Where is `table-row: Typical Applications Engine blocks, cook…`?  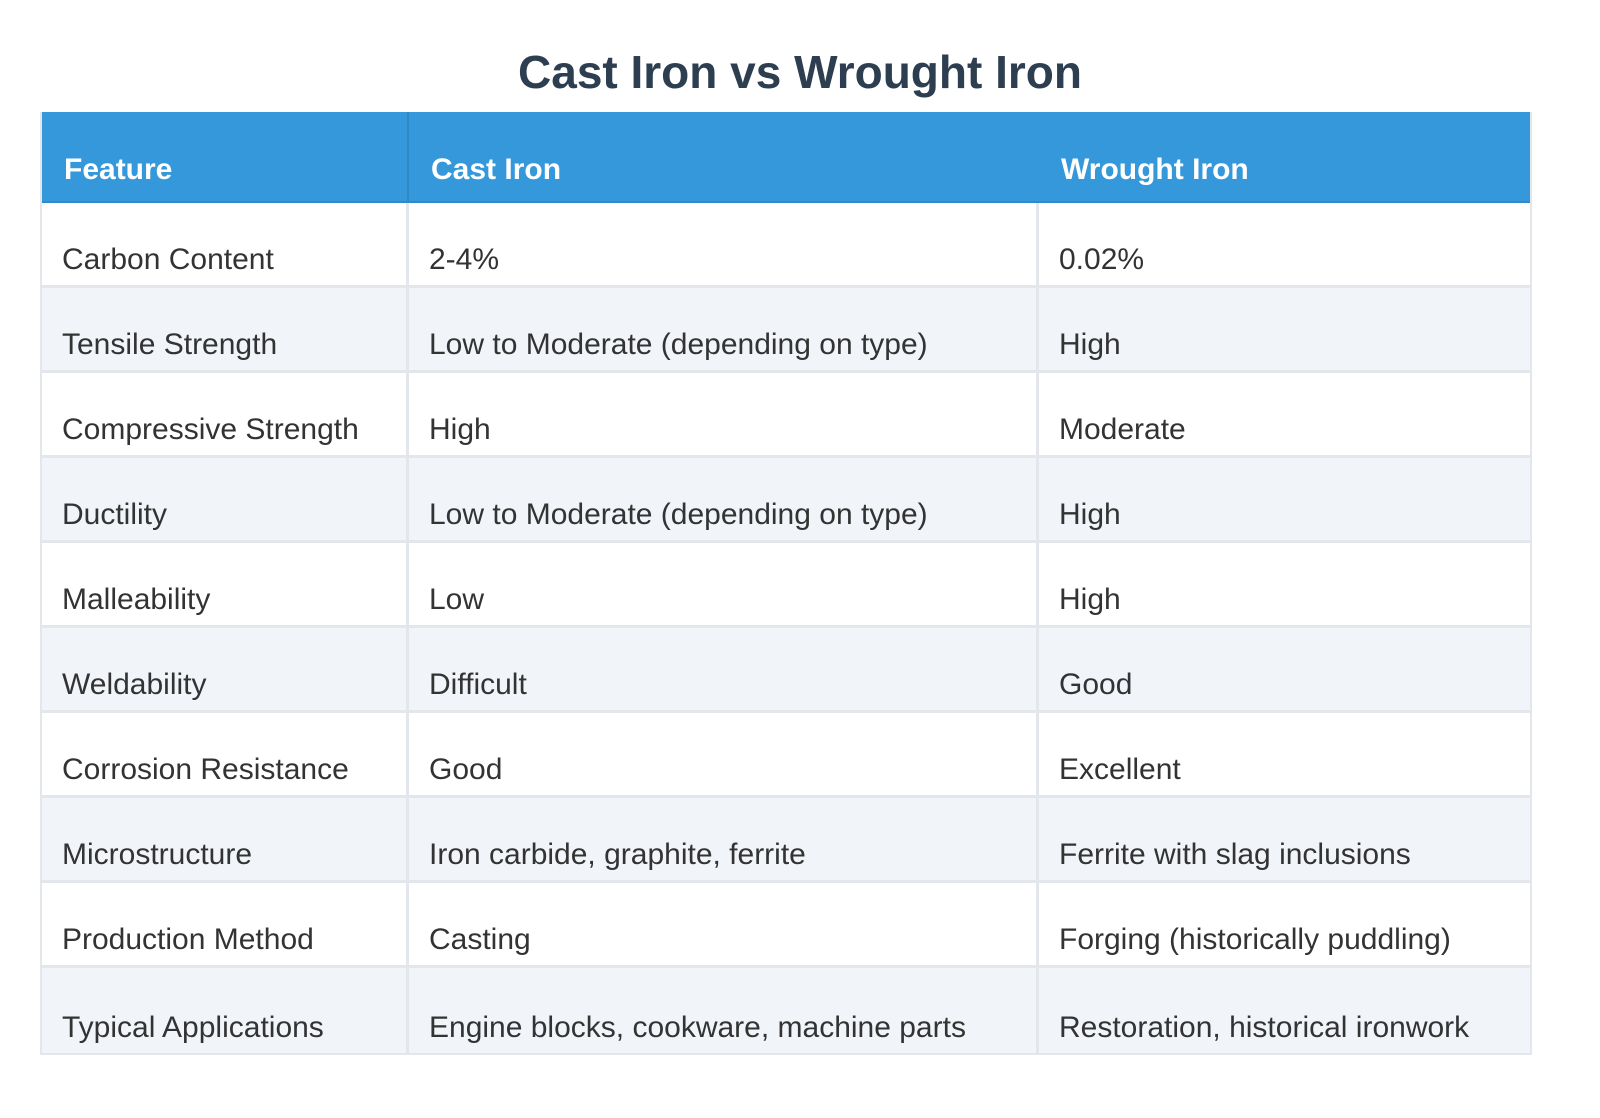
table-row: Typical Applications Engine blocks, cook… is located at coordinates (786, 1010).